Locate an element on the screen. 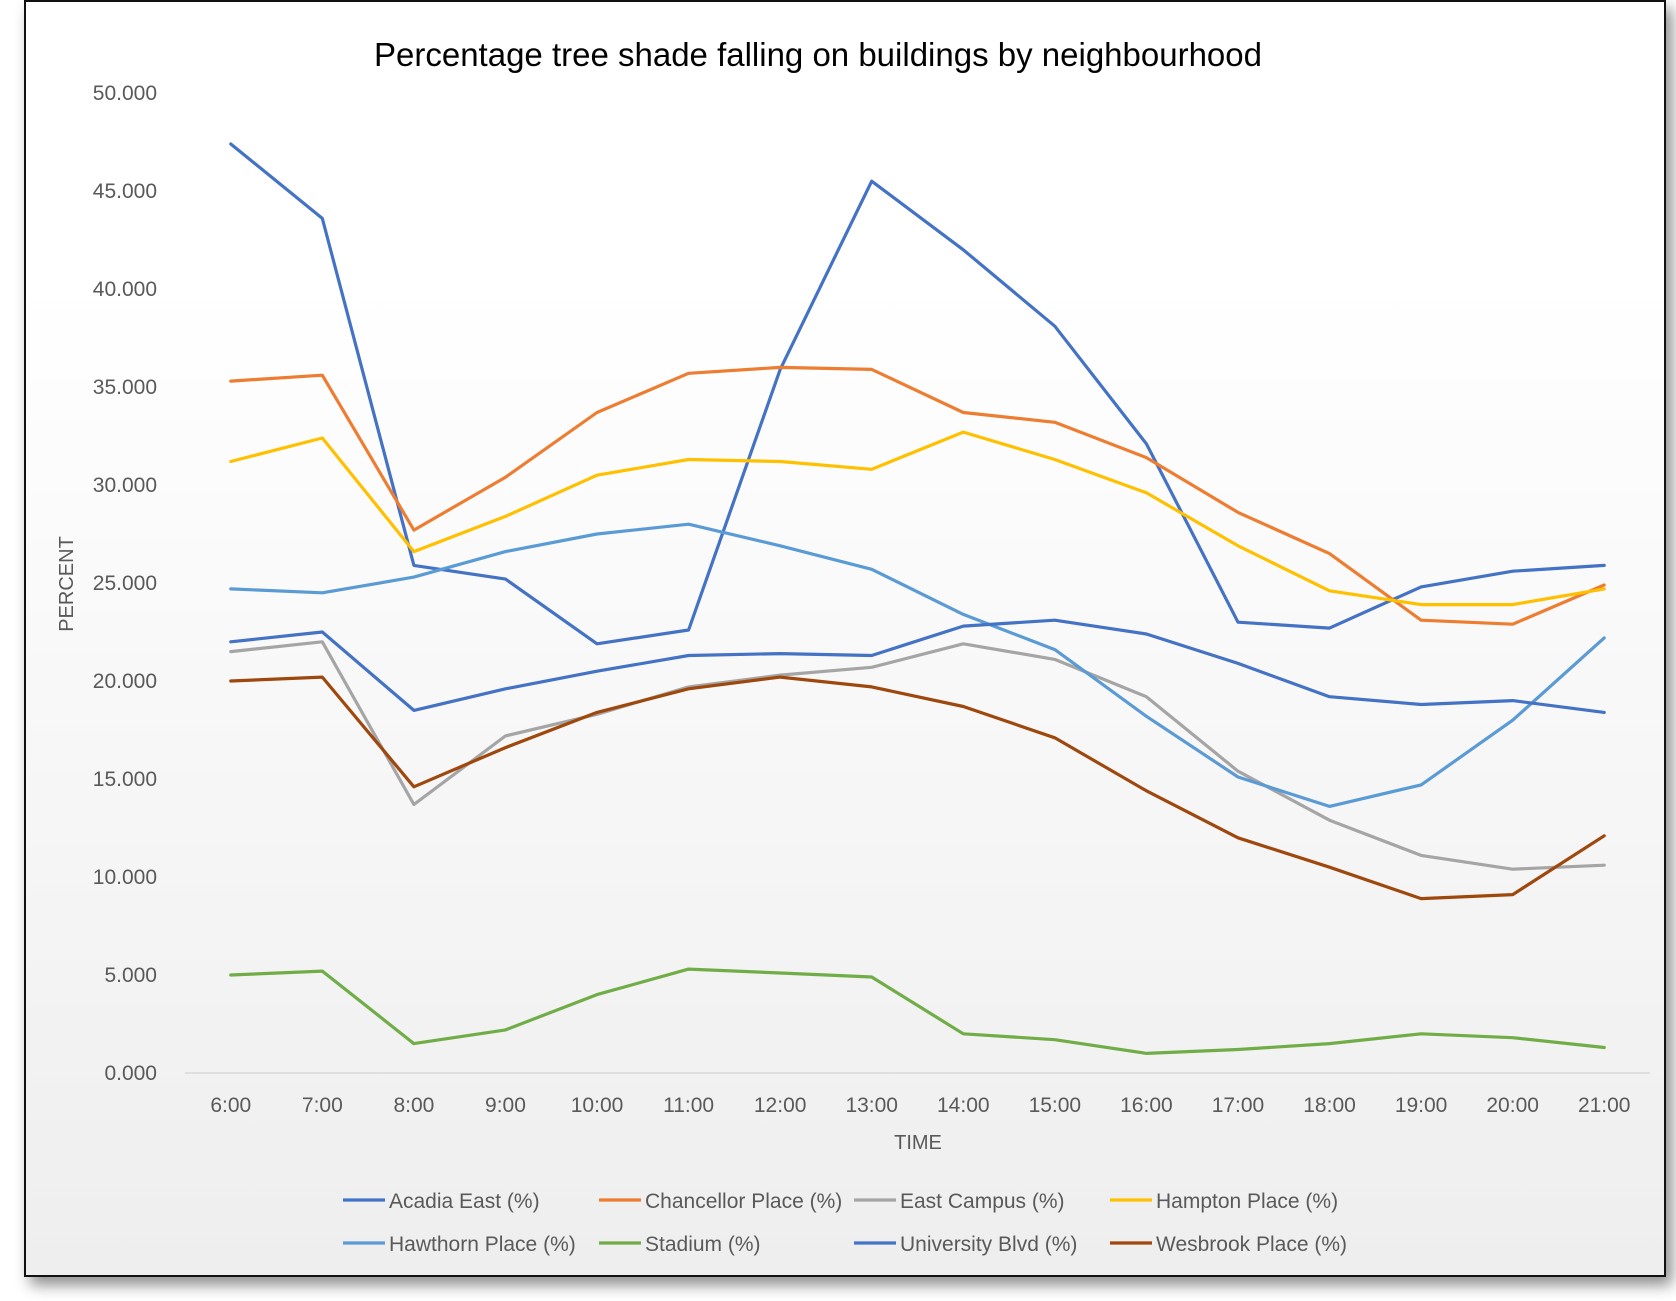 The height and width of the screenshot is (1301, 1676). x-tick-label: 9:00 is located at coordinates (505, 1105).